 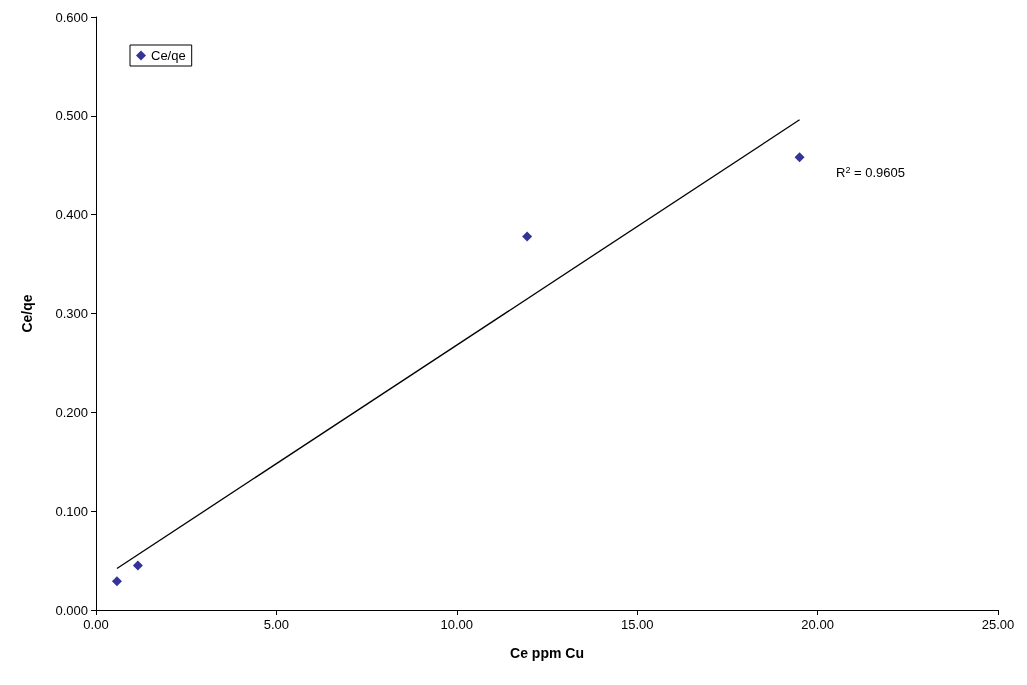 What do you see at coordinates (817, 624) in the screenshot?
I see `x-tick-label: 20.00` at bounding box center [817, 624].